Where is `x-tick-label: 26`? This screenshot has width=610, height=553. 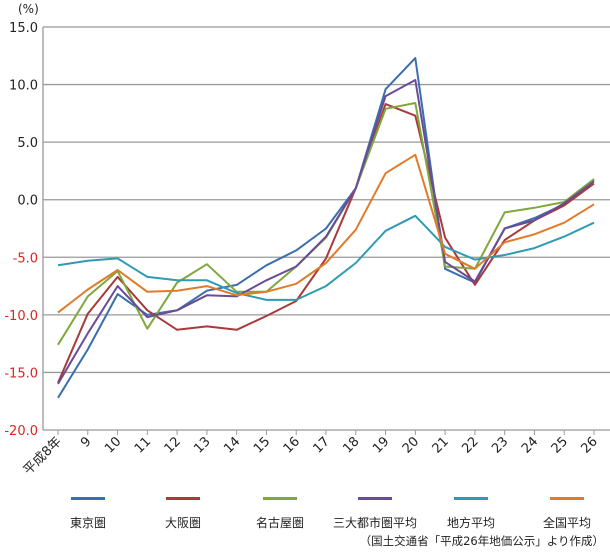
x-tick-label: 26 is located at coordinates (590, 445).